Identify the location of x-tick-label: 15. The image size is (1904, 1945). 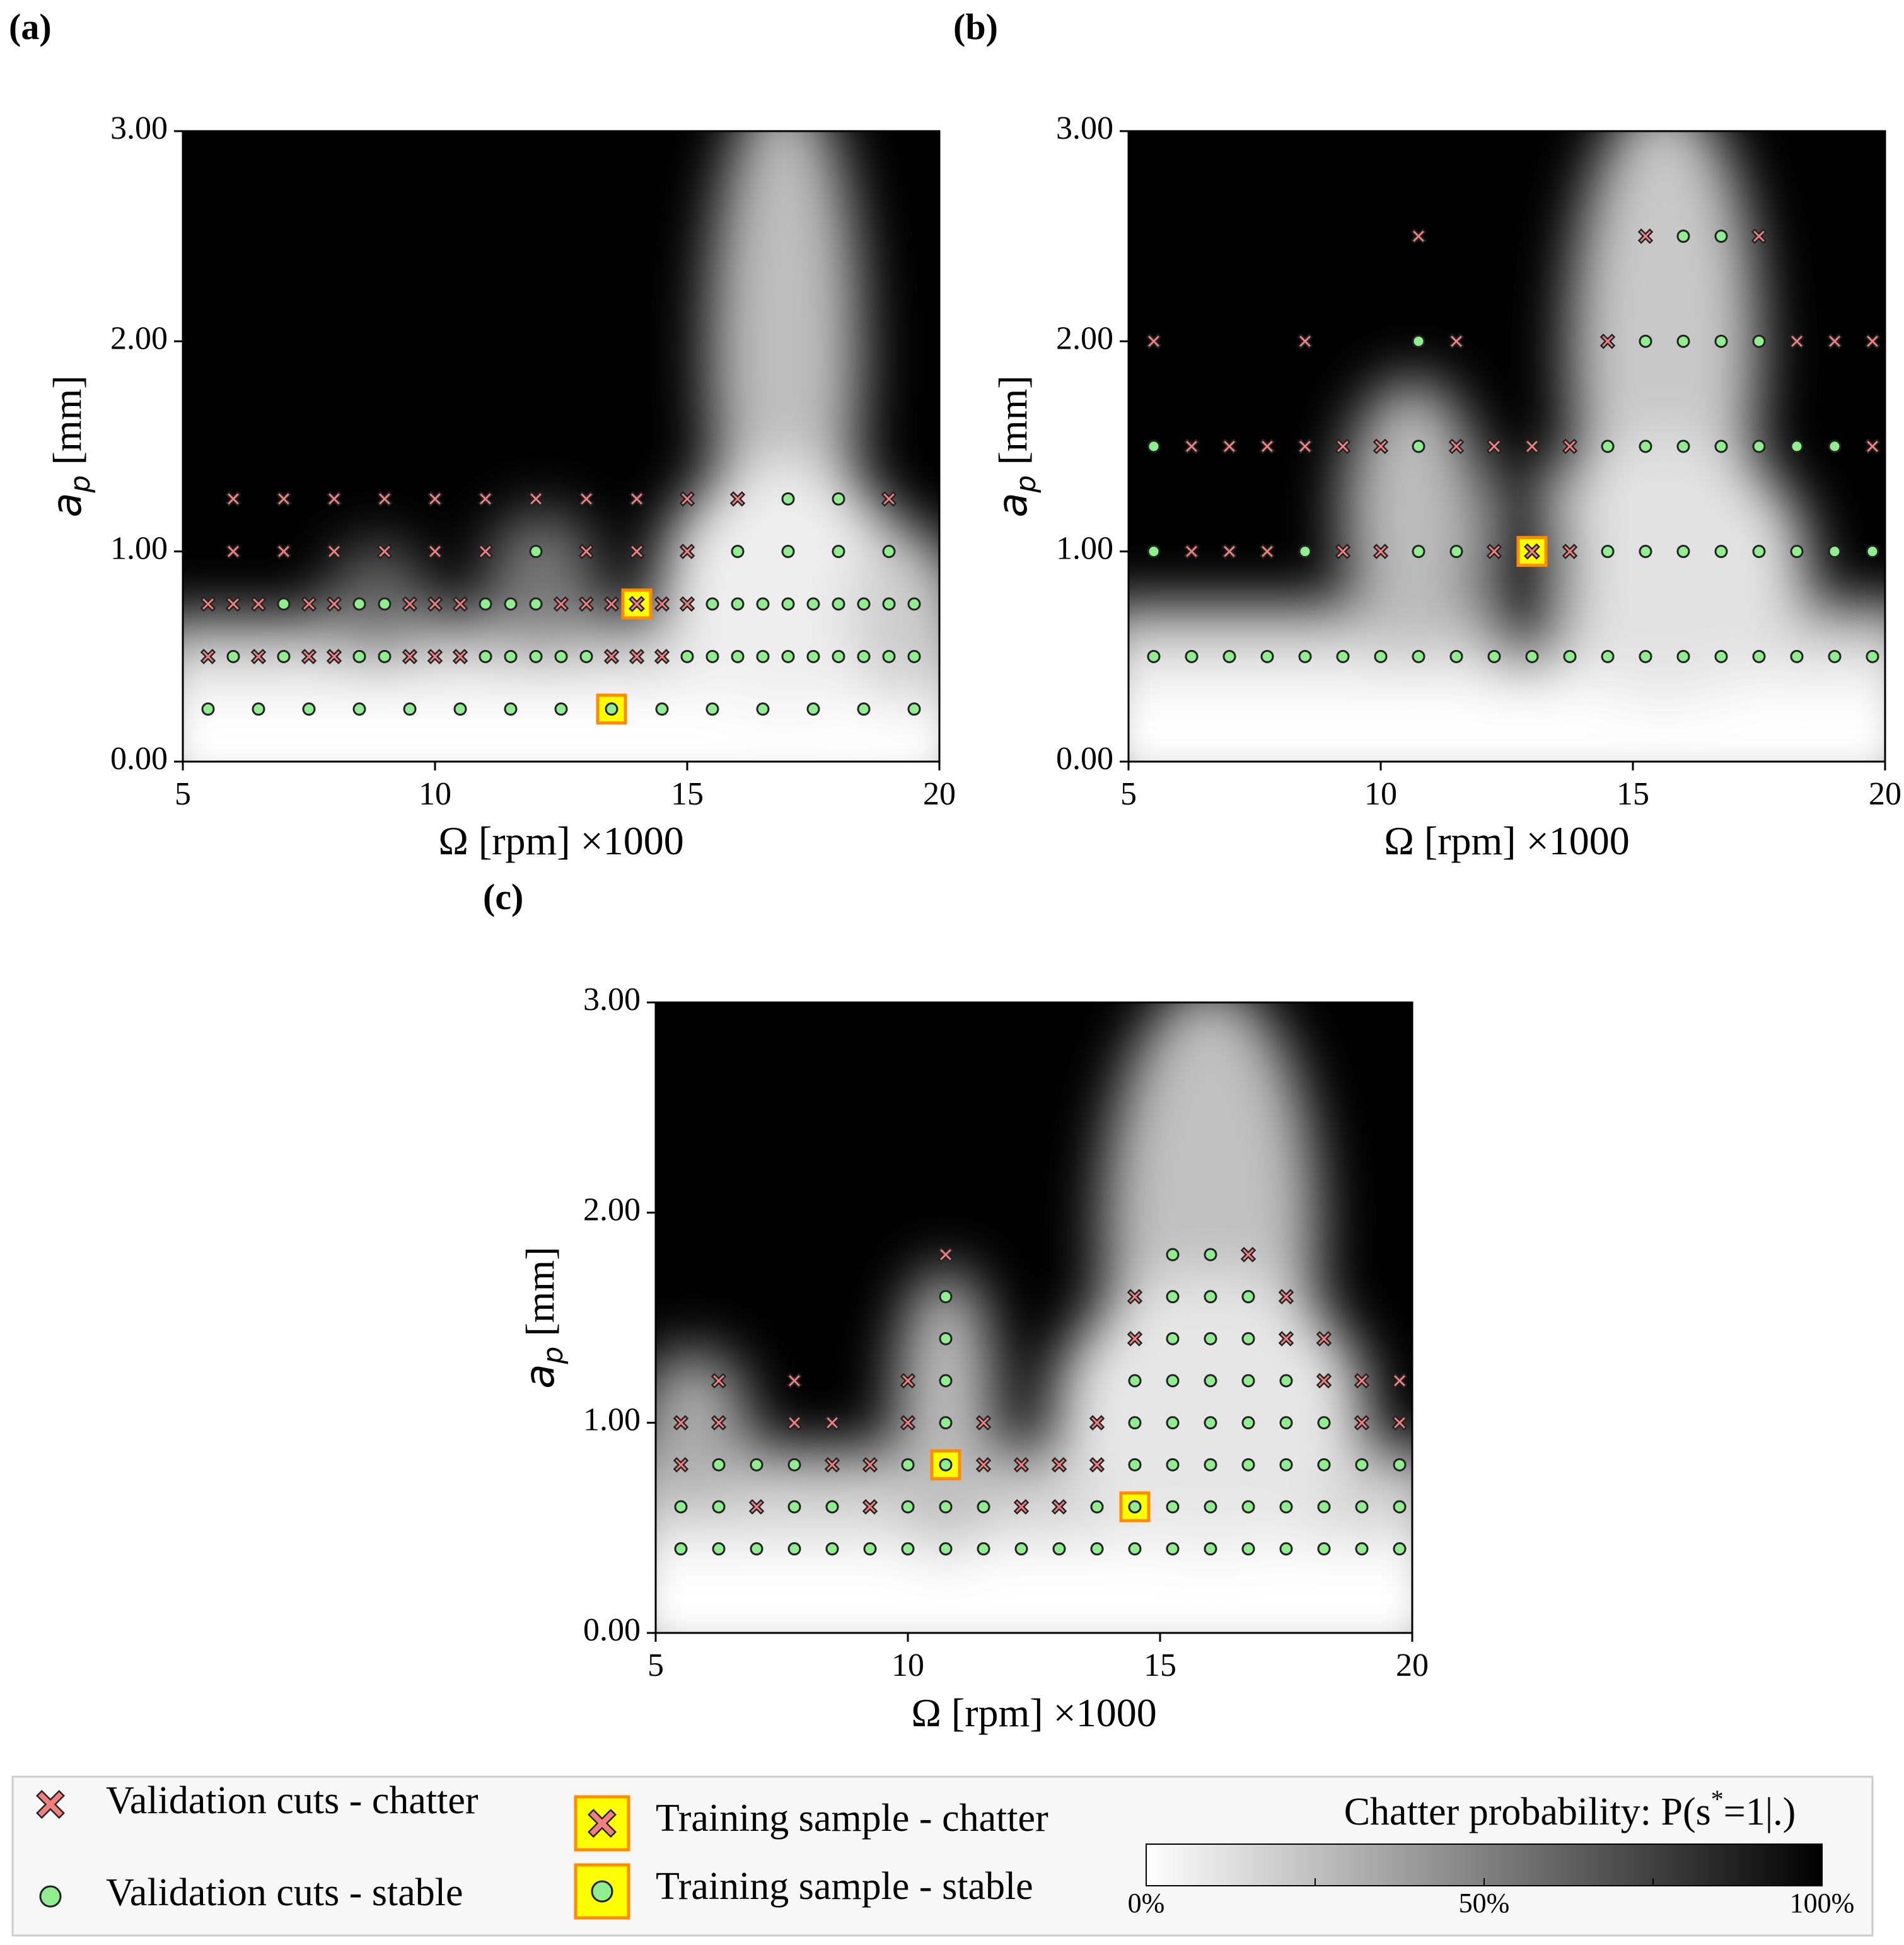
(1633, 794).